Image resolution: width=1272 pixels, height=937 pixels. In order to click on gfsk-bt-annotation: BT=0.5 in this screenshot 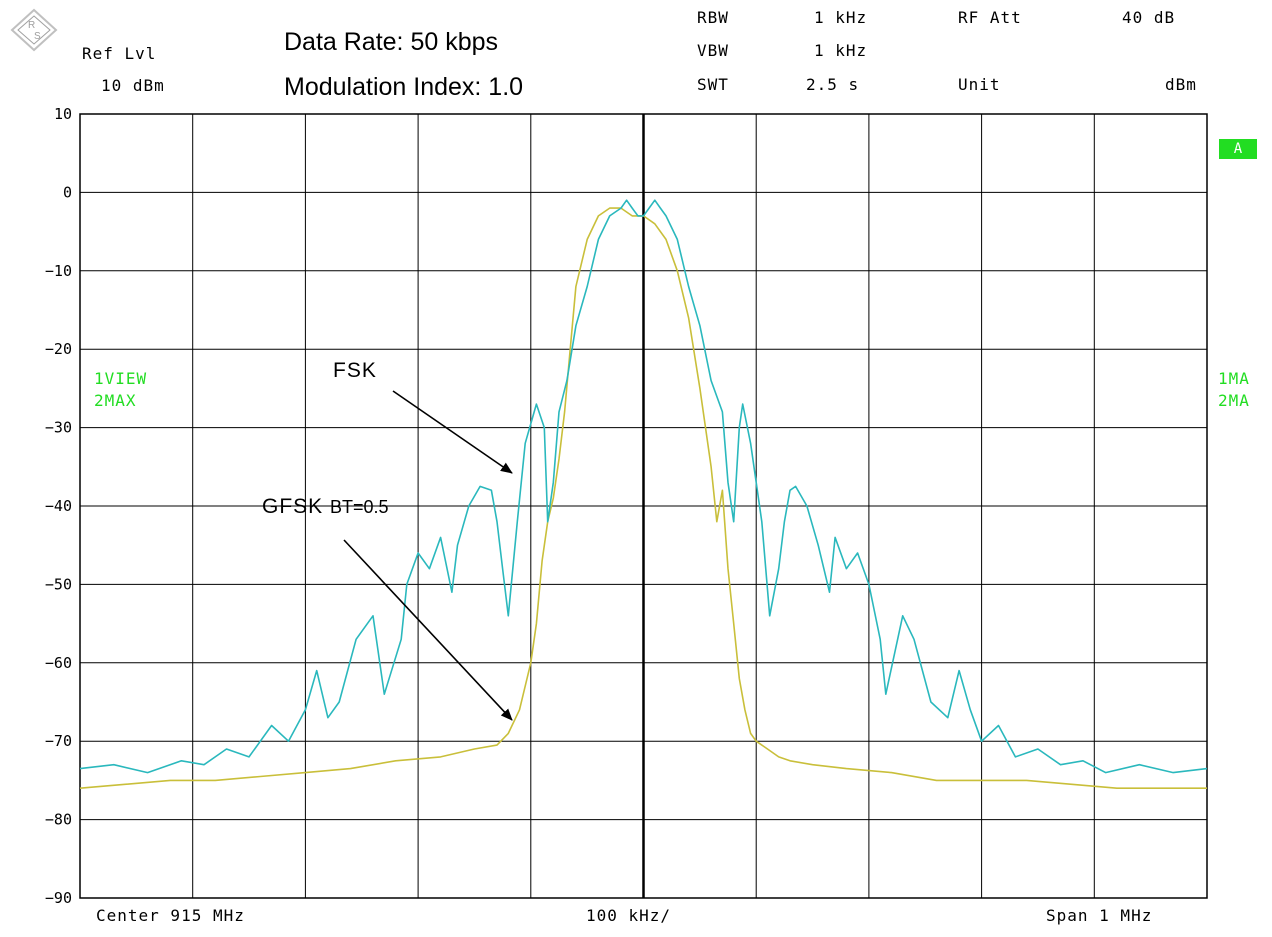, I will do `click(359, 507)`.